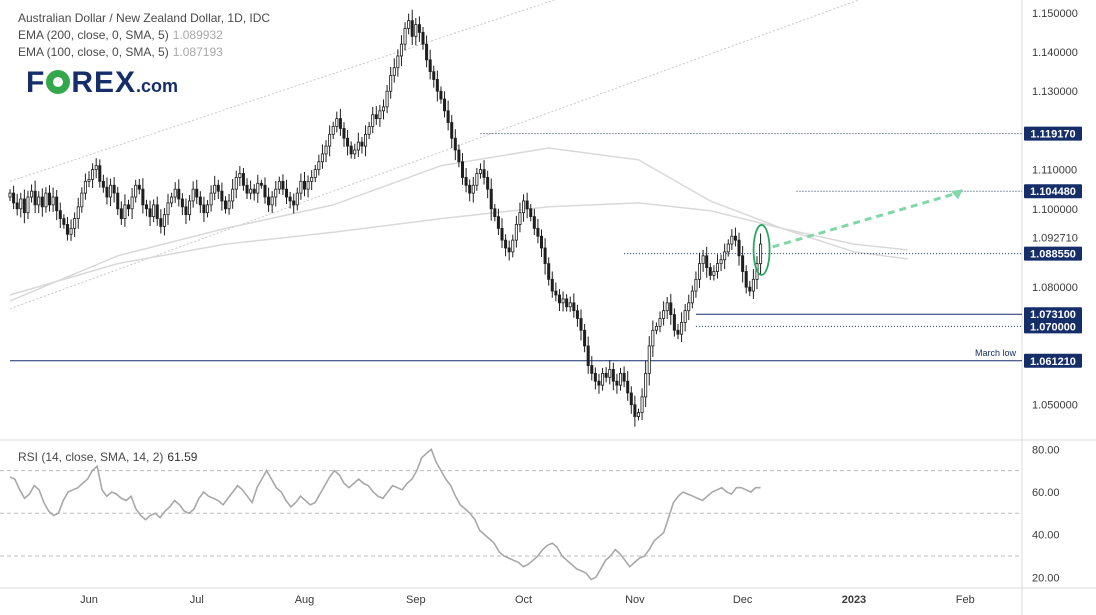 Image resolution: width=1096 pixels, height=615 pixels. I want to click on price-tick-label: 1.080000, so click(1055, 288).